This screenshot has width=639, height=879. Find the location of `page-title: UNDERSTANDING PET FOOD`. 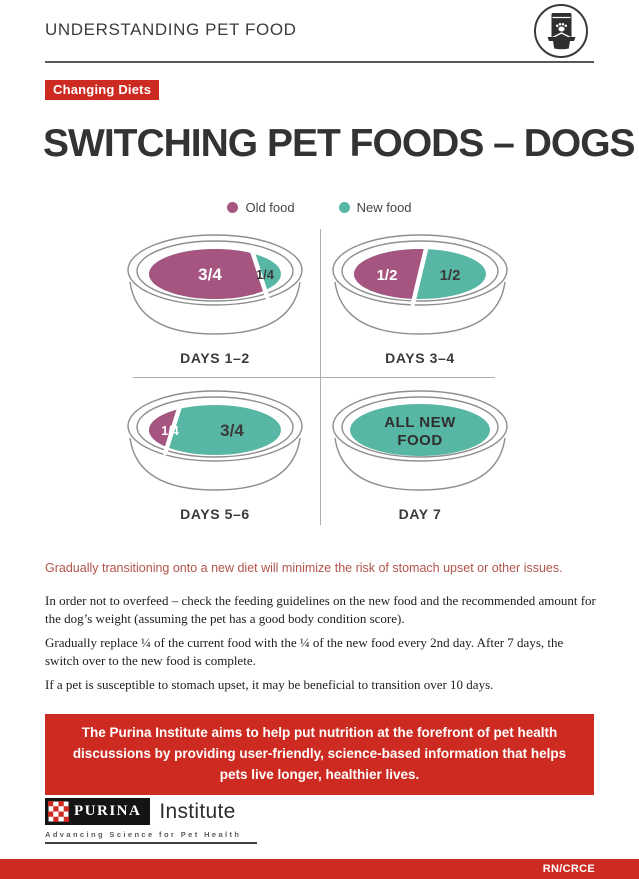

page-title: UNDERSTANDING PET FOOD is located at coordinates (171, 29).